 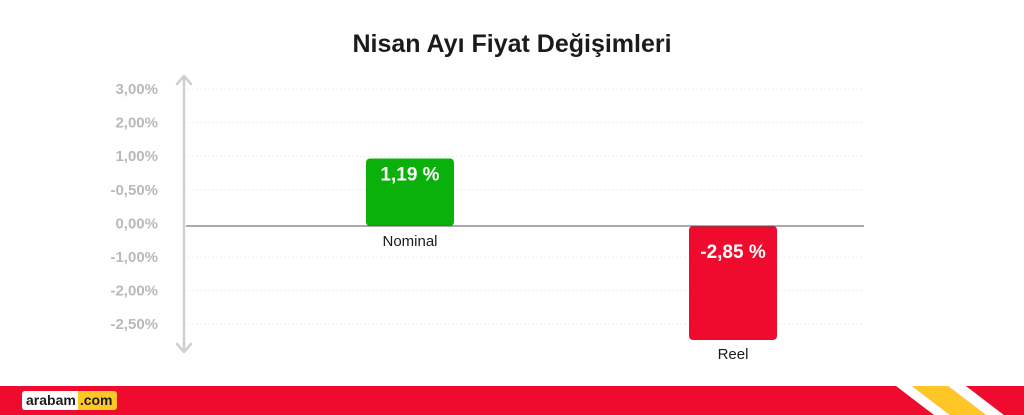 I want to click on footer-stripe-red, so click(x=995, y=400).